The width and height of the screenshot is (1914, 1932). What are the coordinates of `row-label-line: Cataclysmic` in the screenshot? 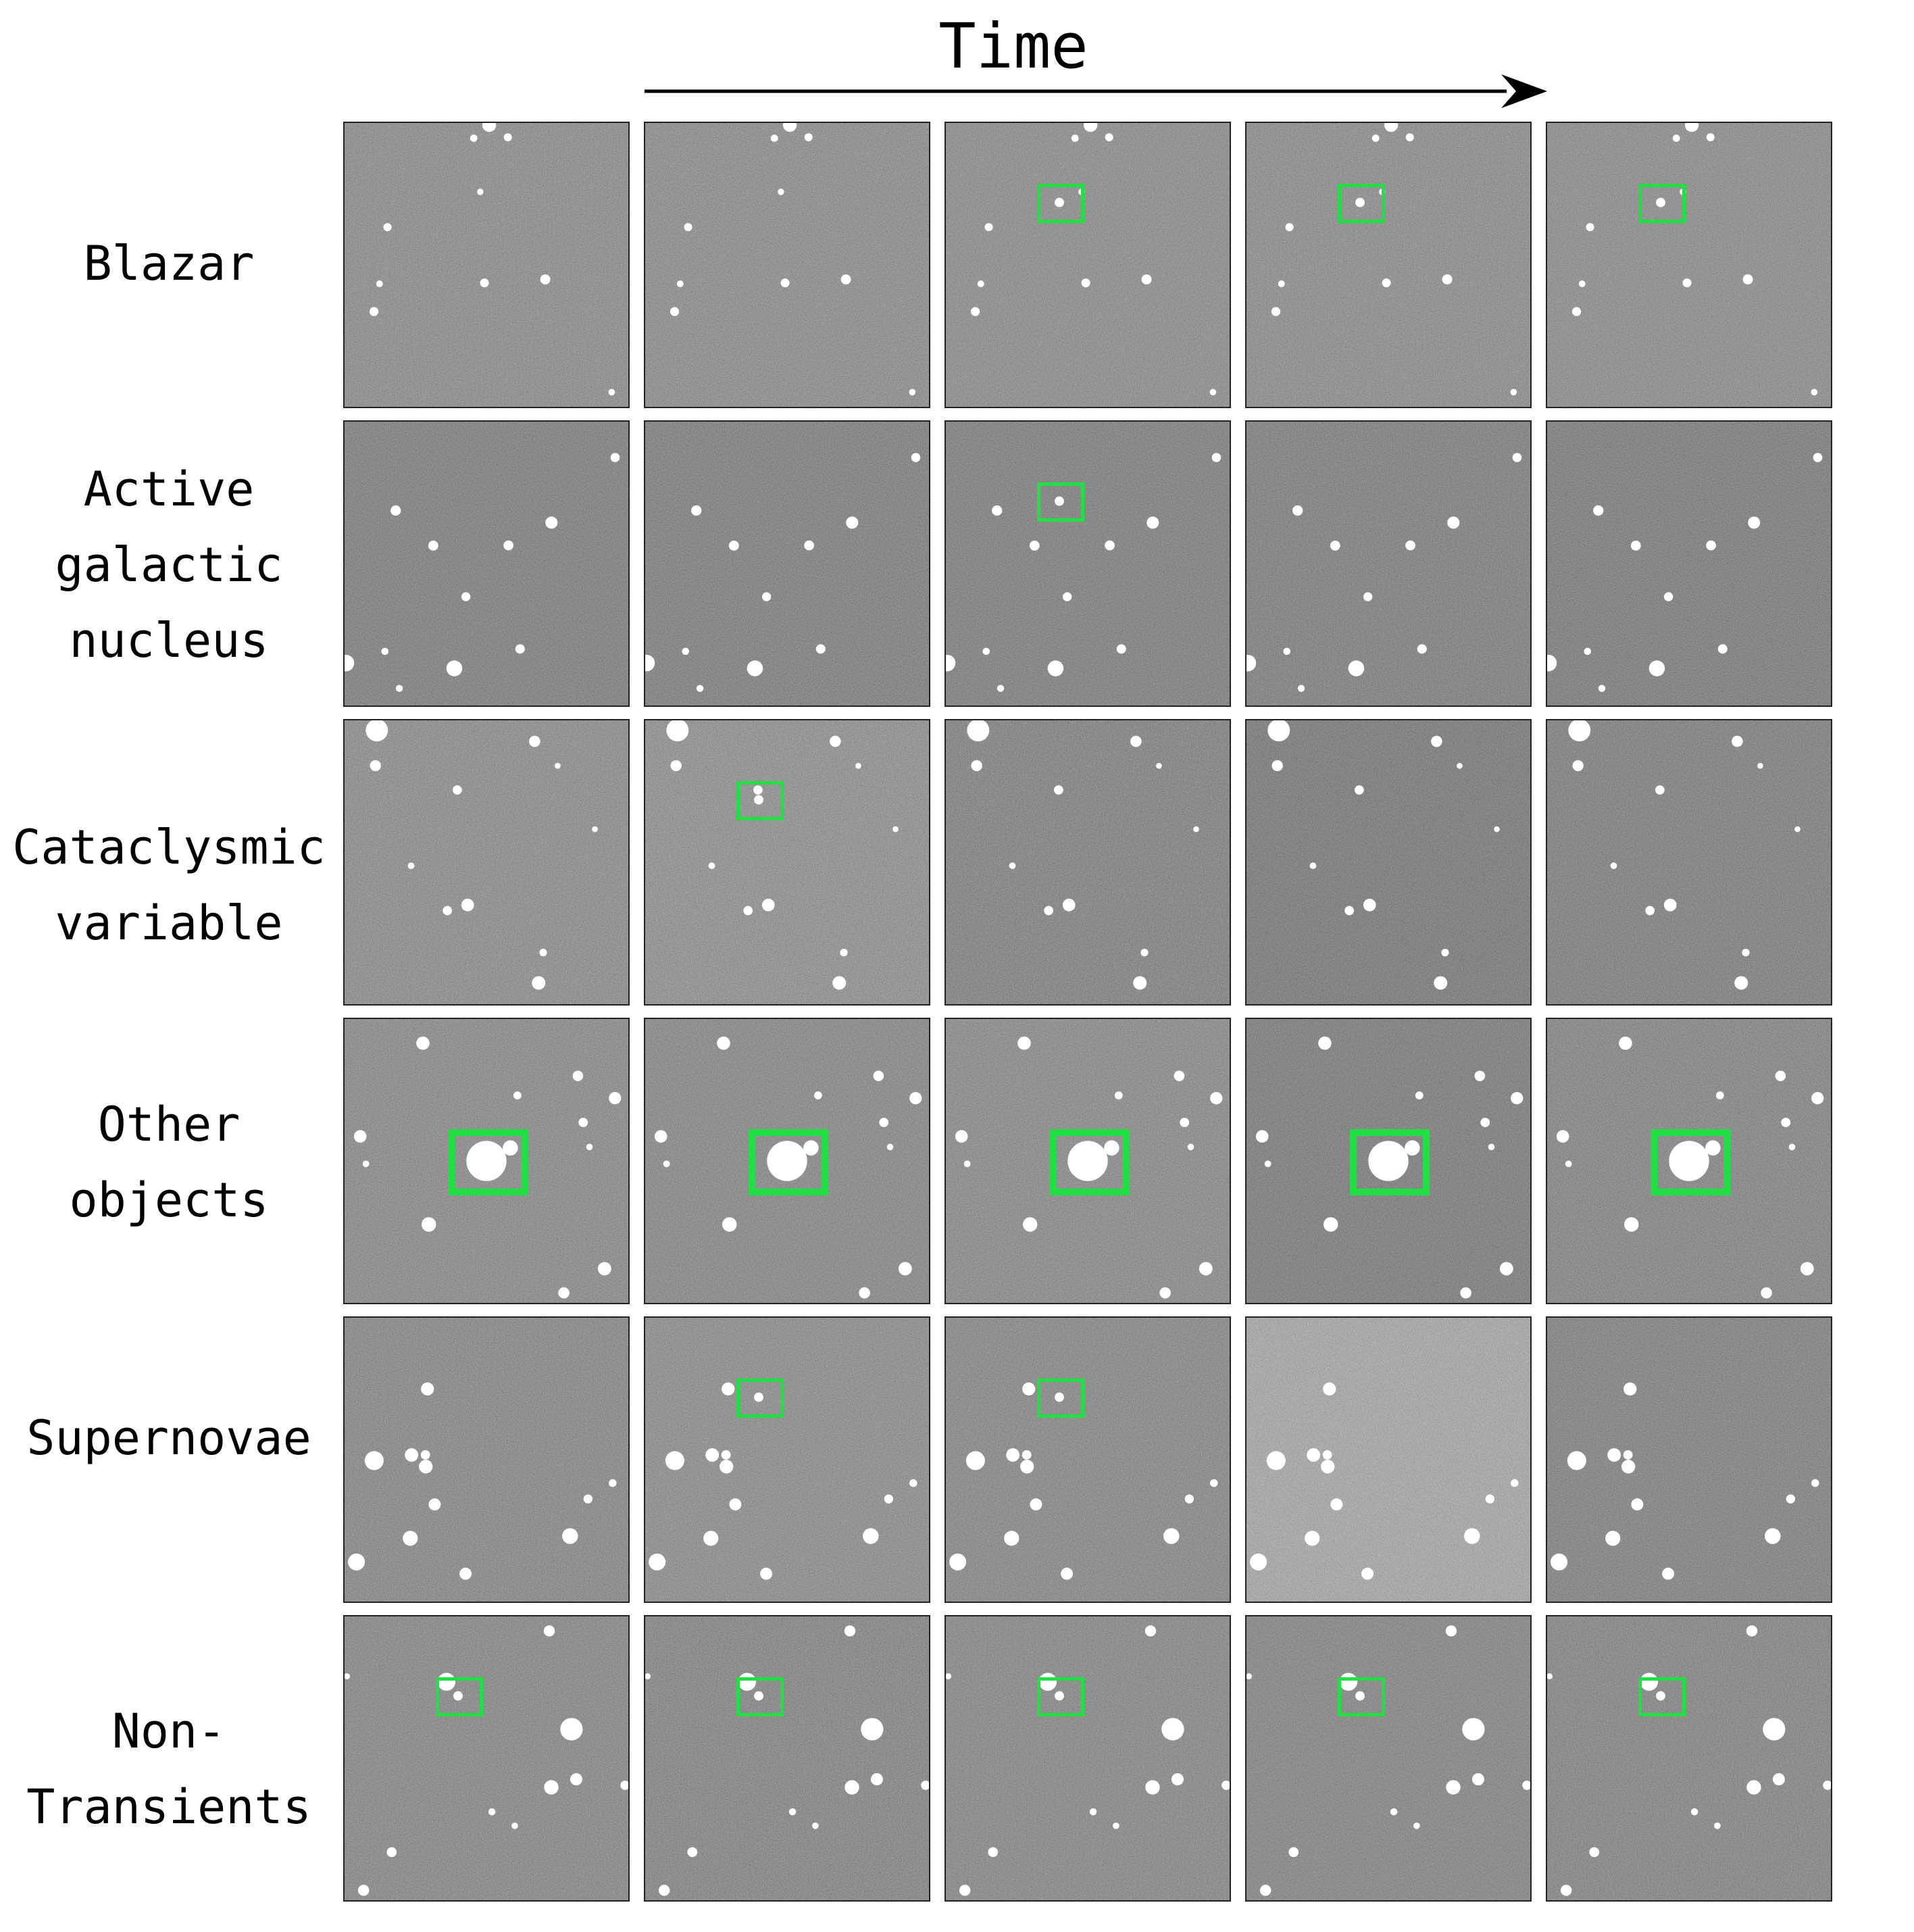 It's located at (169, 848).